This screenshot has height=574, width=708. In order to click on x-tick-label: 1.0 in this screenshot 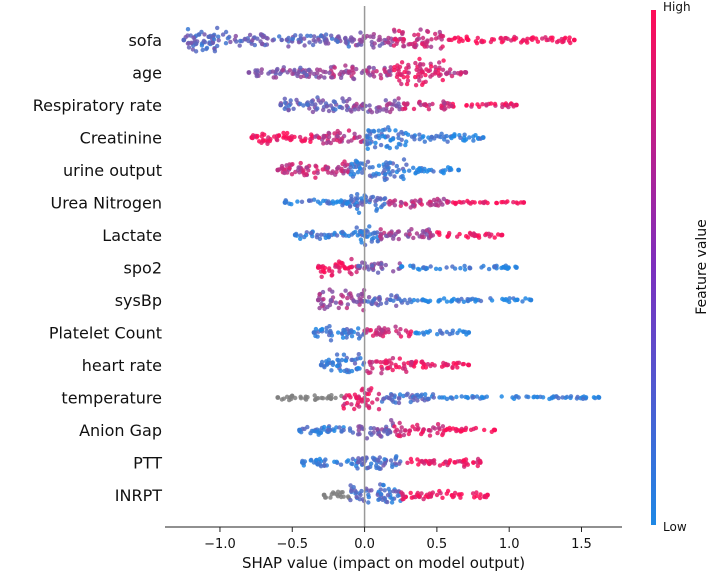, I will do `click(509, 544)`.